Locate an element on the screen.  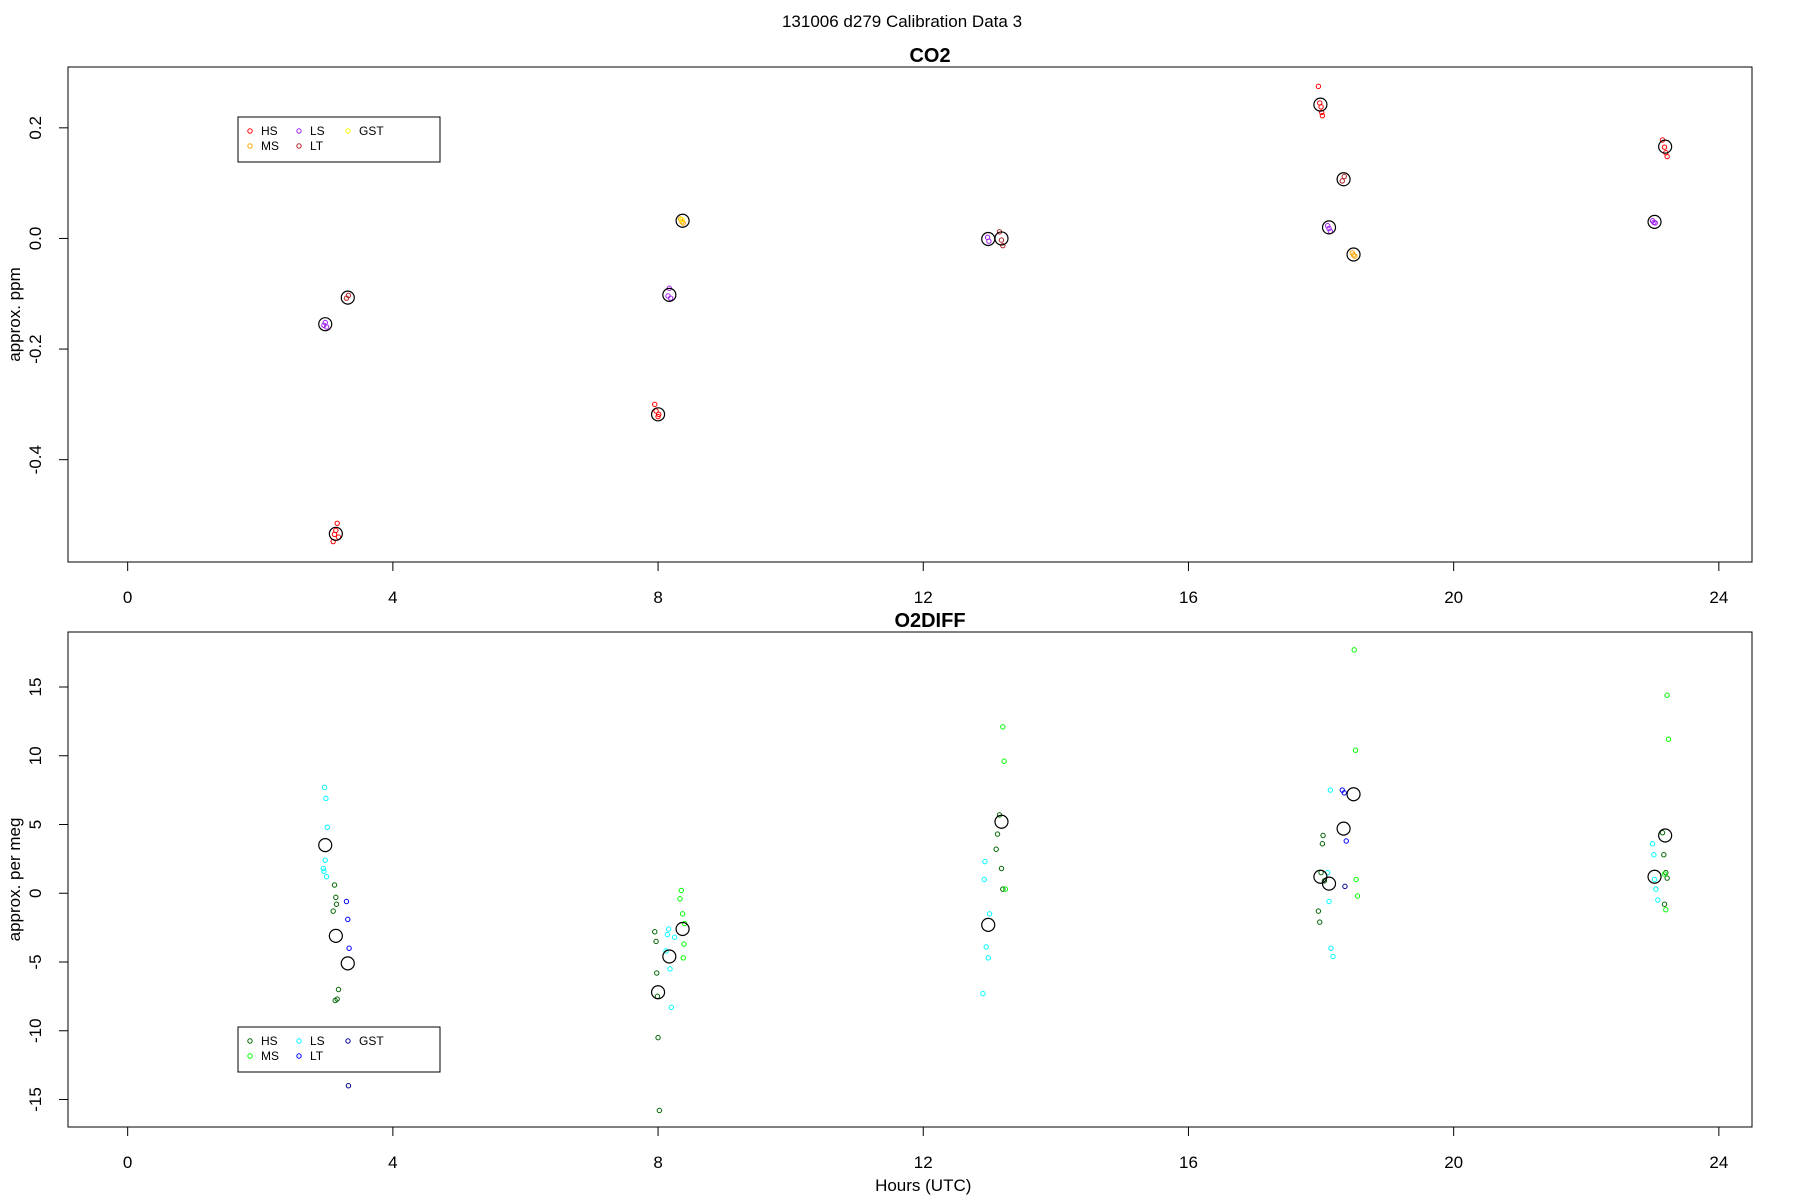
y-tick-label: -0.2 is located at coordinates (35, 348).